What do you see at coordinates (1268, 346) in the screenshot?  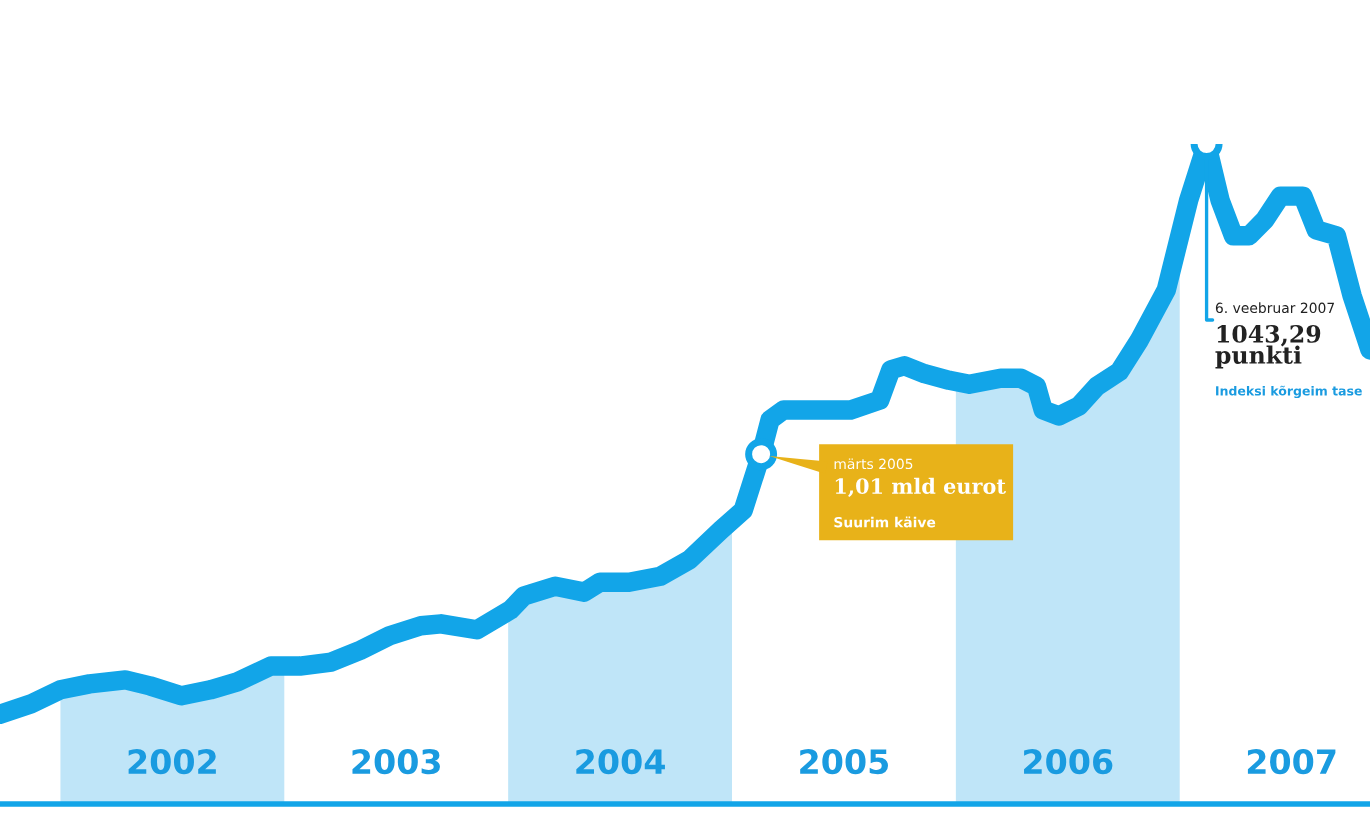 I see `annotation: 1043,29 punkti` at bounding box center [1268, 346].